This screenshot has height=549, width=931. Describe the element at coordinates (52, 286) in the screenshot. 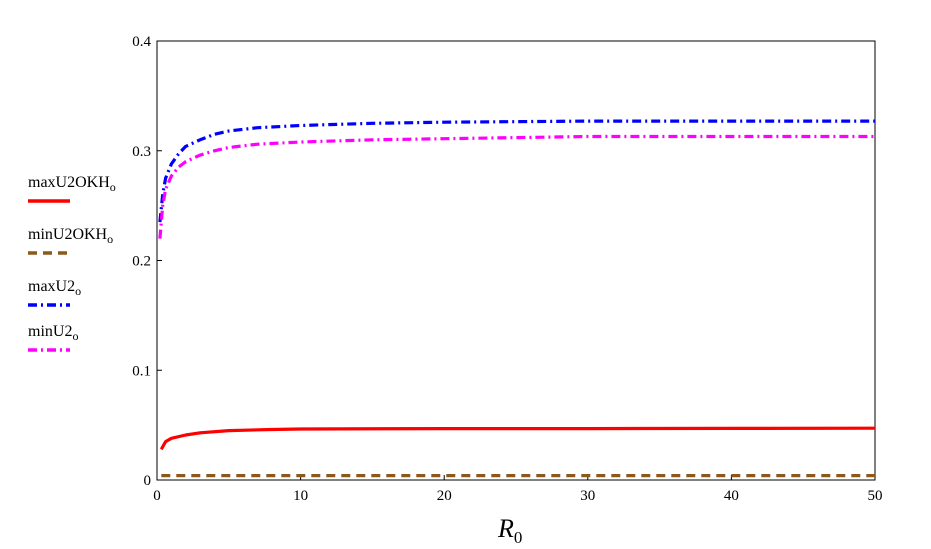

I see `legend-series-name: maxU2` at that location.